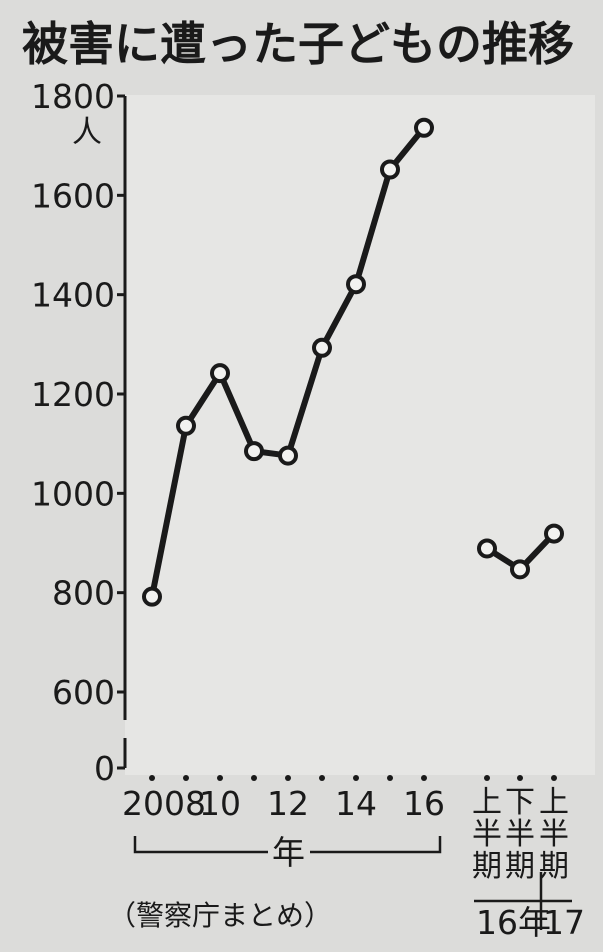 The height and width of the screenshot is (952, 603). What do you see at coordinates (83, 593) in the screenshot?
I see `y-tick-label: 800` at bounding box center [83, 593].